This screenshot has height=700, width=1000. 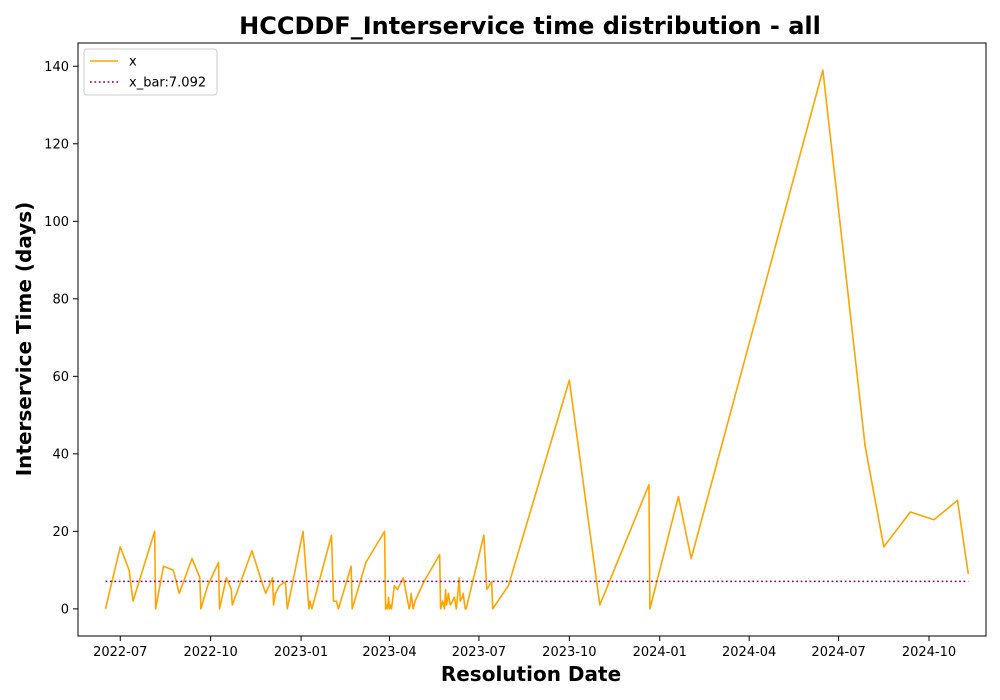 What do you see at coordinates (838, 652) in the screenshot?
I see `x-tick-label: 2024-07` at bounding box center [838, 652].